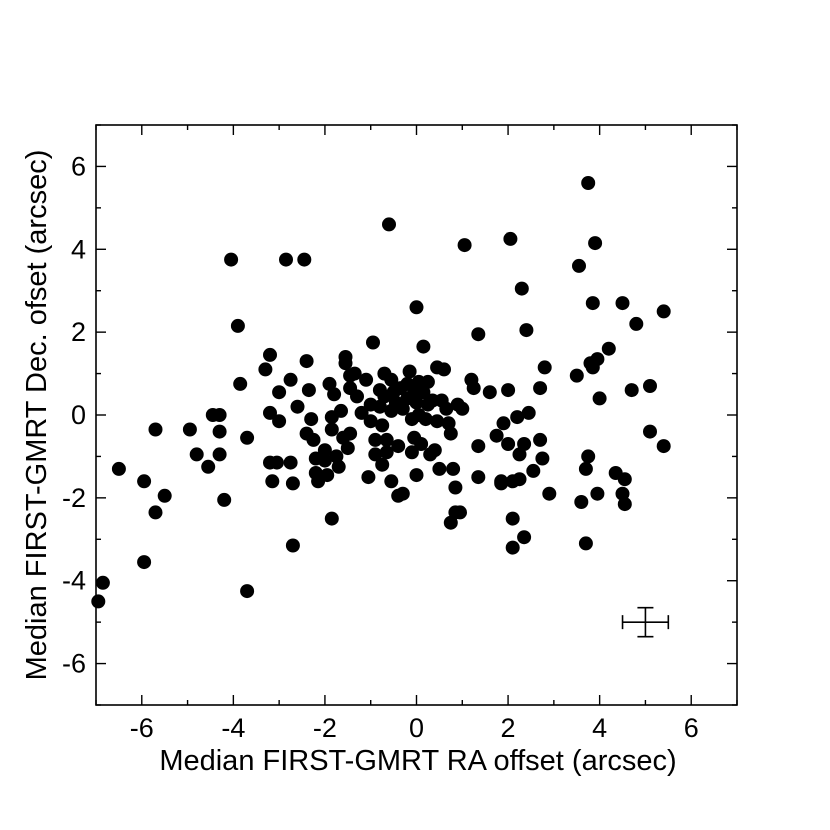  Describe the element at coordinates (416, 728) in the screenshot. I see `x-tick-label: 0` at that location.